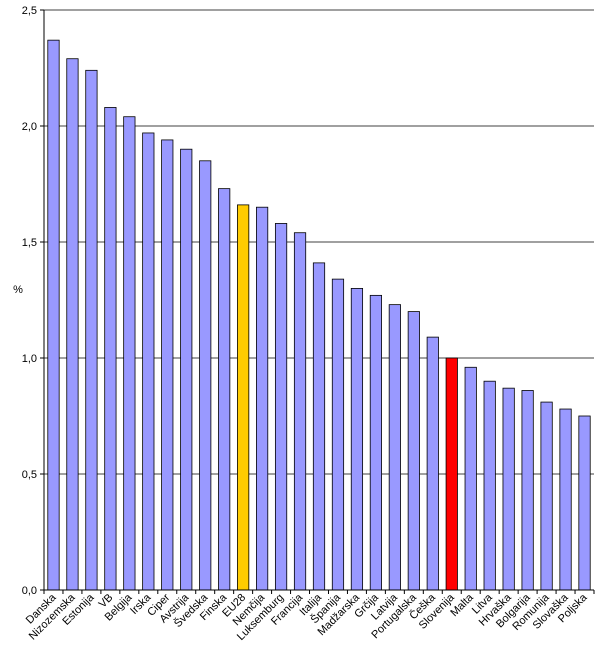 Image resolution: width=599 pixels, height=662 pixels. What do you see at coordinates (508, 489) in the screenshot?
I see `bar-hrvaška` at bounding box center [508, 489].